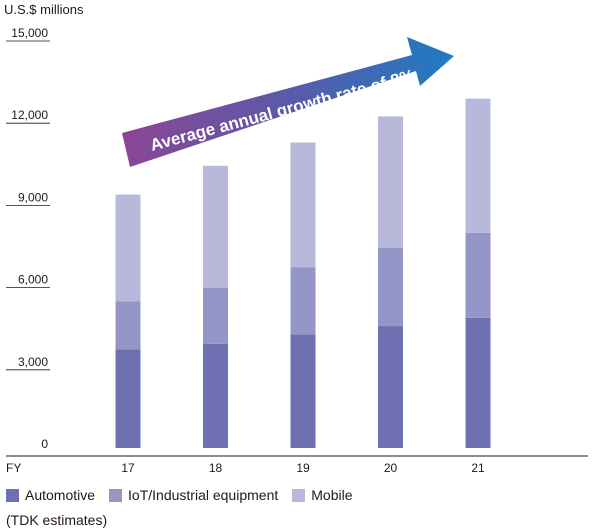  What do you see at coordinates (29, 115) in the screenshot?
I see `y-tick-label: 12,000` at bounding box center [29, 115].